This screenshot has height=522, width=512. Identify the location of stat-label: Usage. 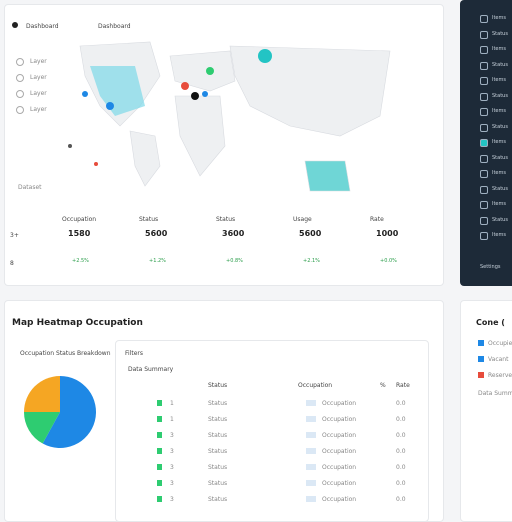
(302, 219).